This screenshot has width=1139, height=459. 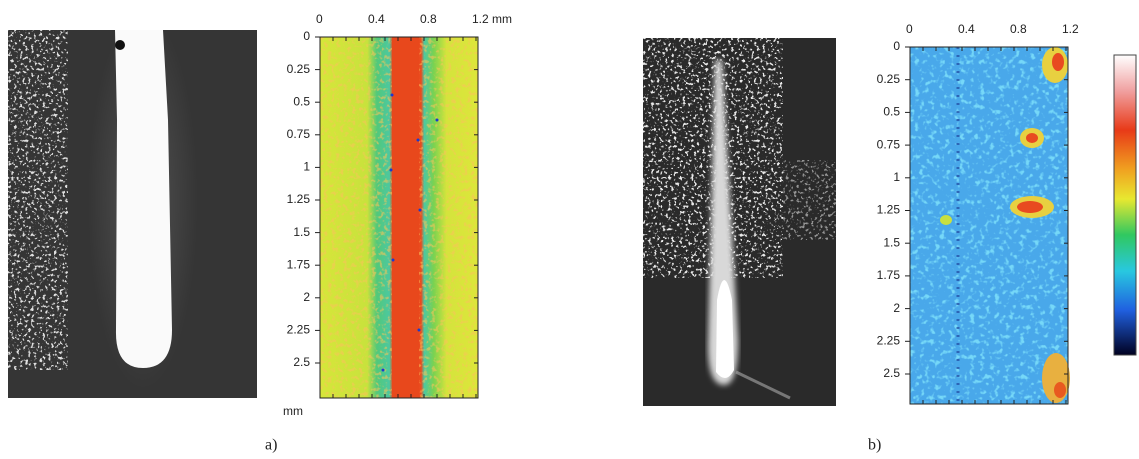 I want to click on height-map-b, so click(x=989, y=225).